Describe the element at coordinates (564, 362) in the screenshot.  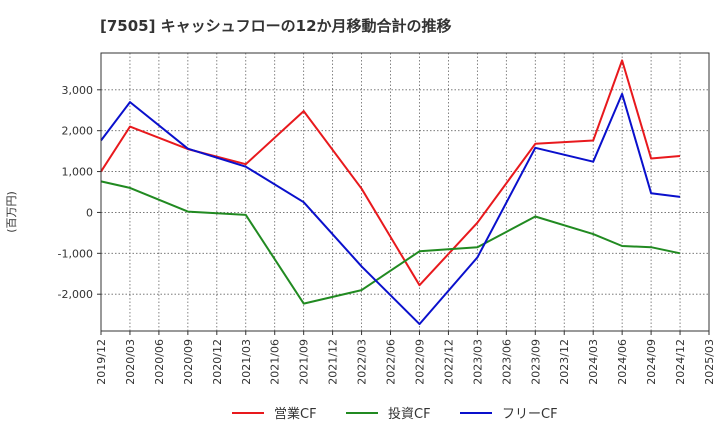
I see `x-tick-label: 2023/12` at that location.